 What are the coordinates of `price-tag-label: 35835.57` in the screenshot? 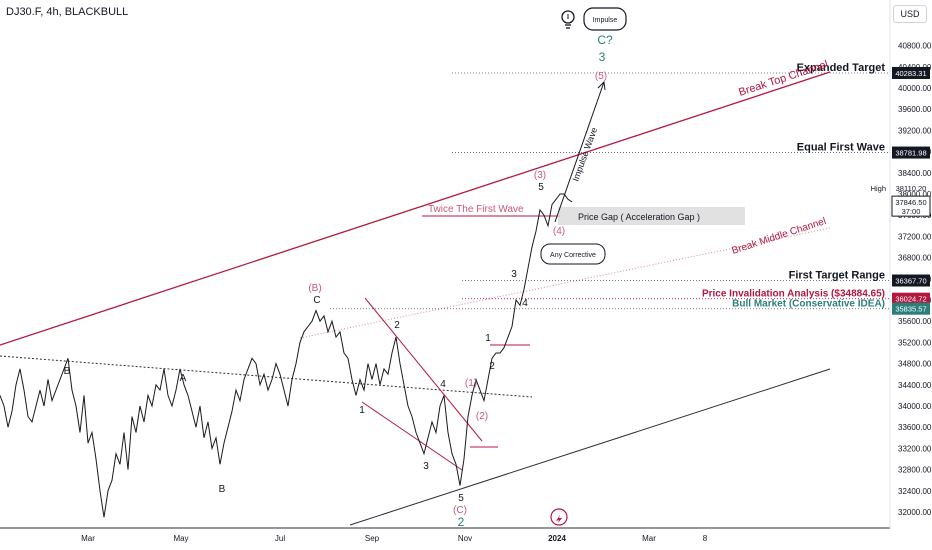 It's located at (910, 309).